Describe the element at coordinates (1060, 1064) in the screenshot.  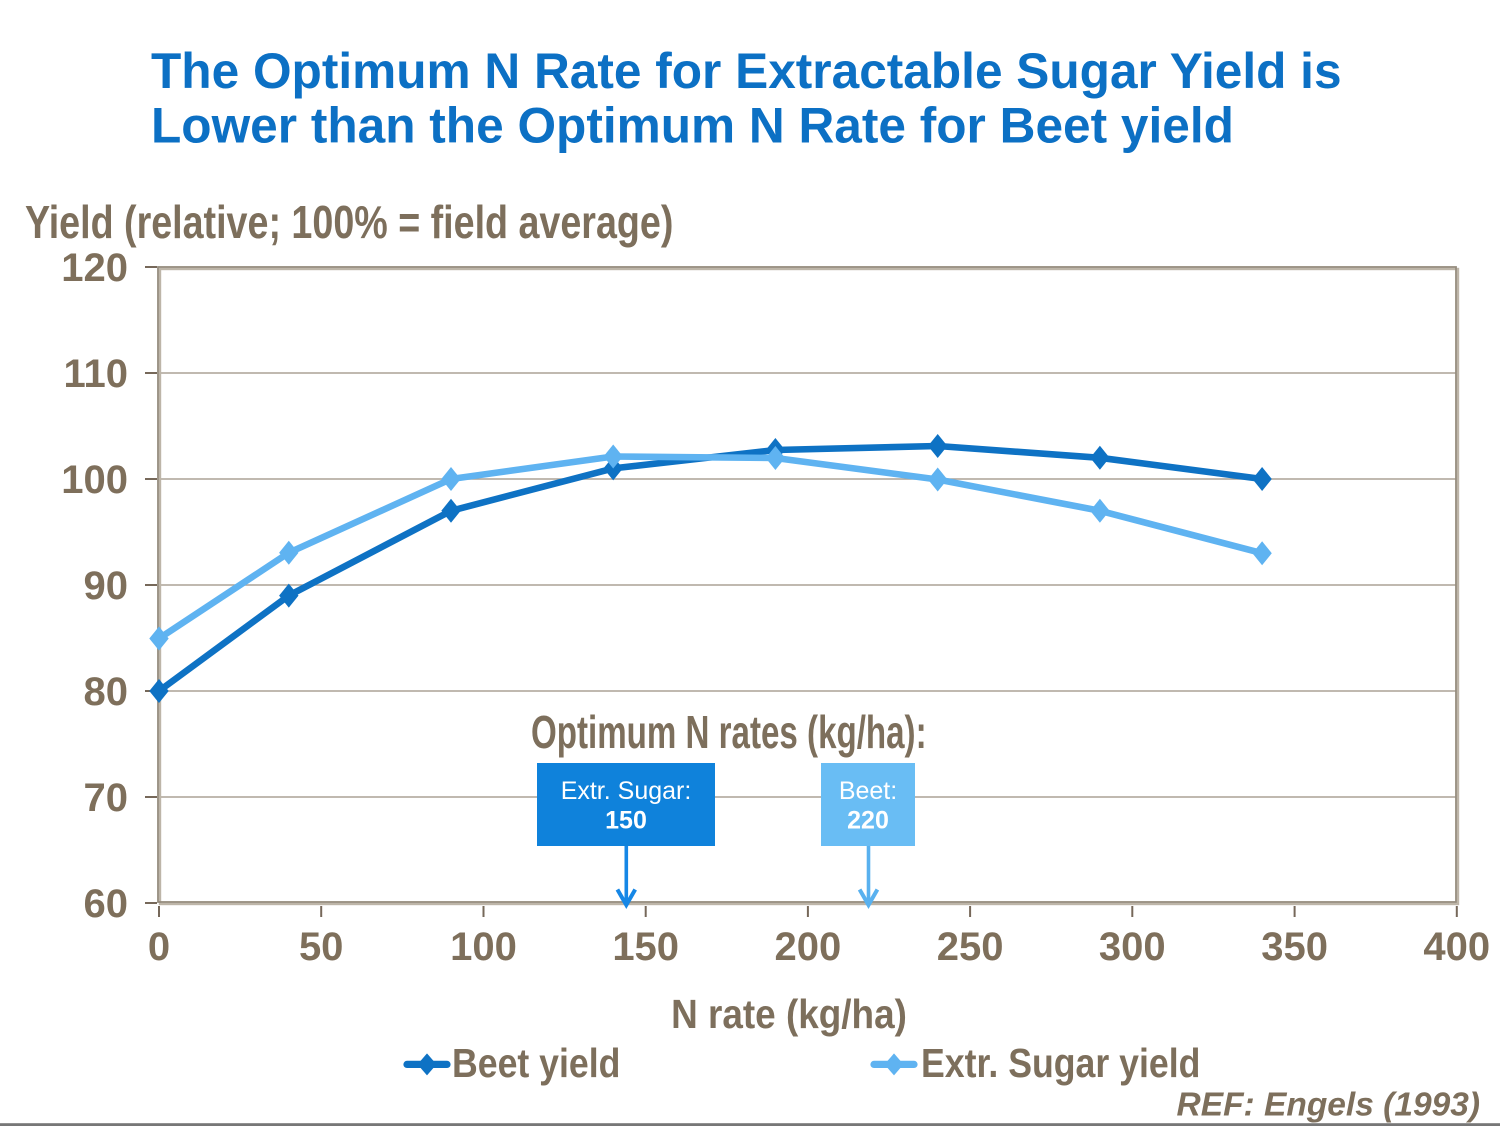
I see `svg-text: Extr. Sugar yield` at that location.